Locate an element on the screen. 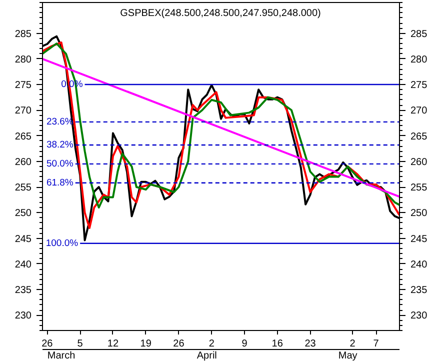  y2-tick-label: 280 is located at coordinates (419, 60).